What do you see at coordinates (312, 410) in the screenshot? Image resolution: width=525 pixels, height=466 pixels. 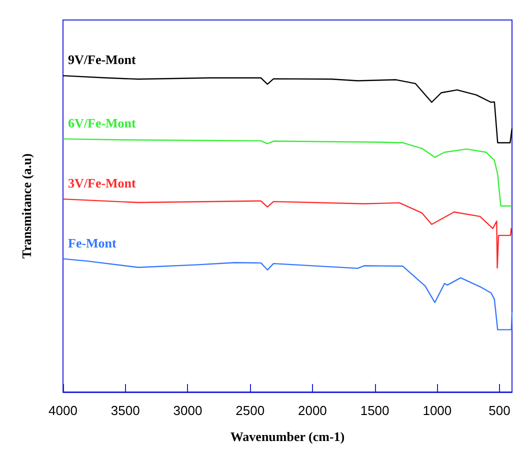 I see `x-tick-label: 2000` at bounding box center [312, 410].